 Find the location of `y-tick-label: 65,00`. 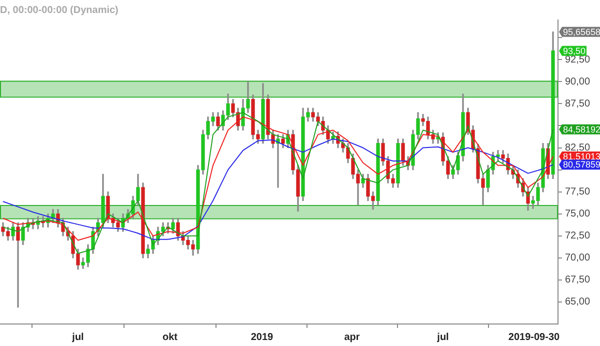

y-tick-label: 65,00 is located at coordinates (577, 302).